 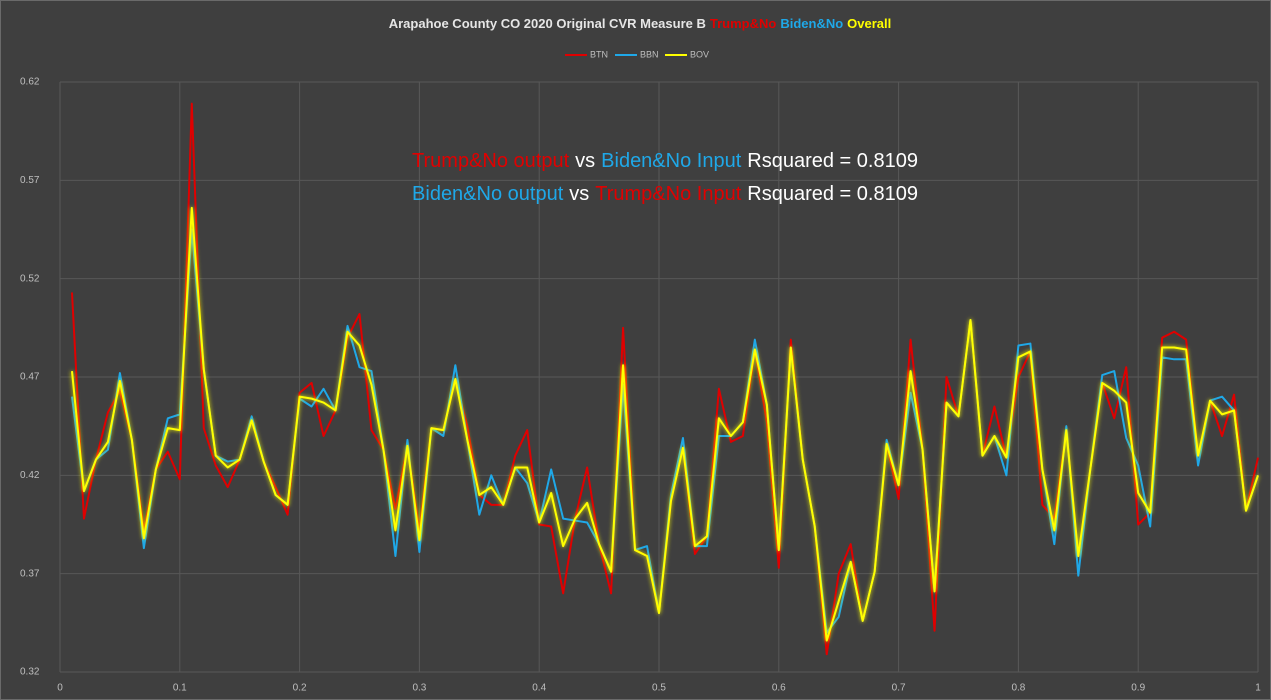 I want to click on annotation-part: Trump&No output, so click(x=491, y=161).